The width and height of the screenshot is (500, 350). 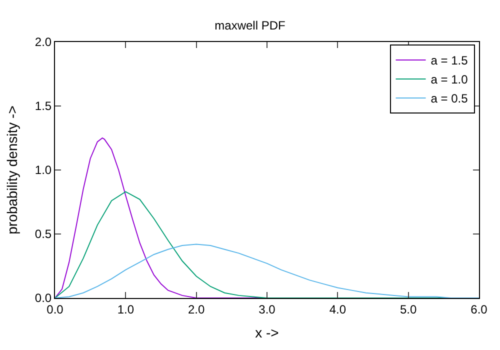 I want to click on legend-label: a = 0.5, so click(x=449, y=99).